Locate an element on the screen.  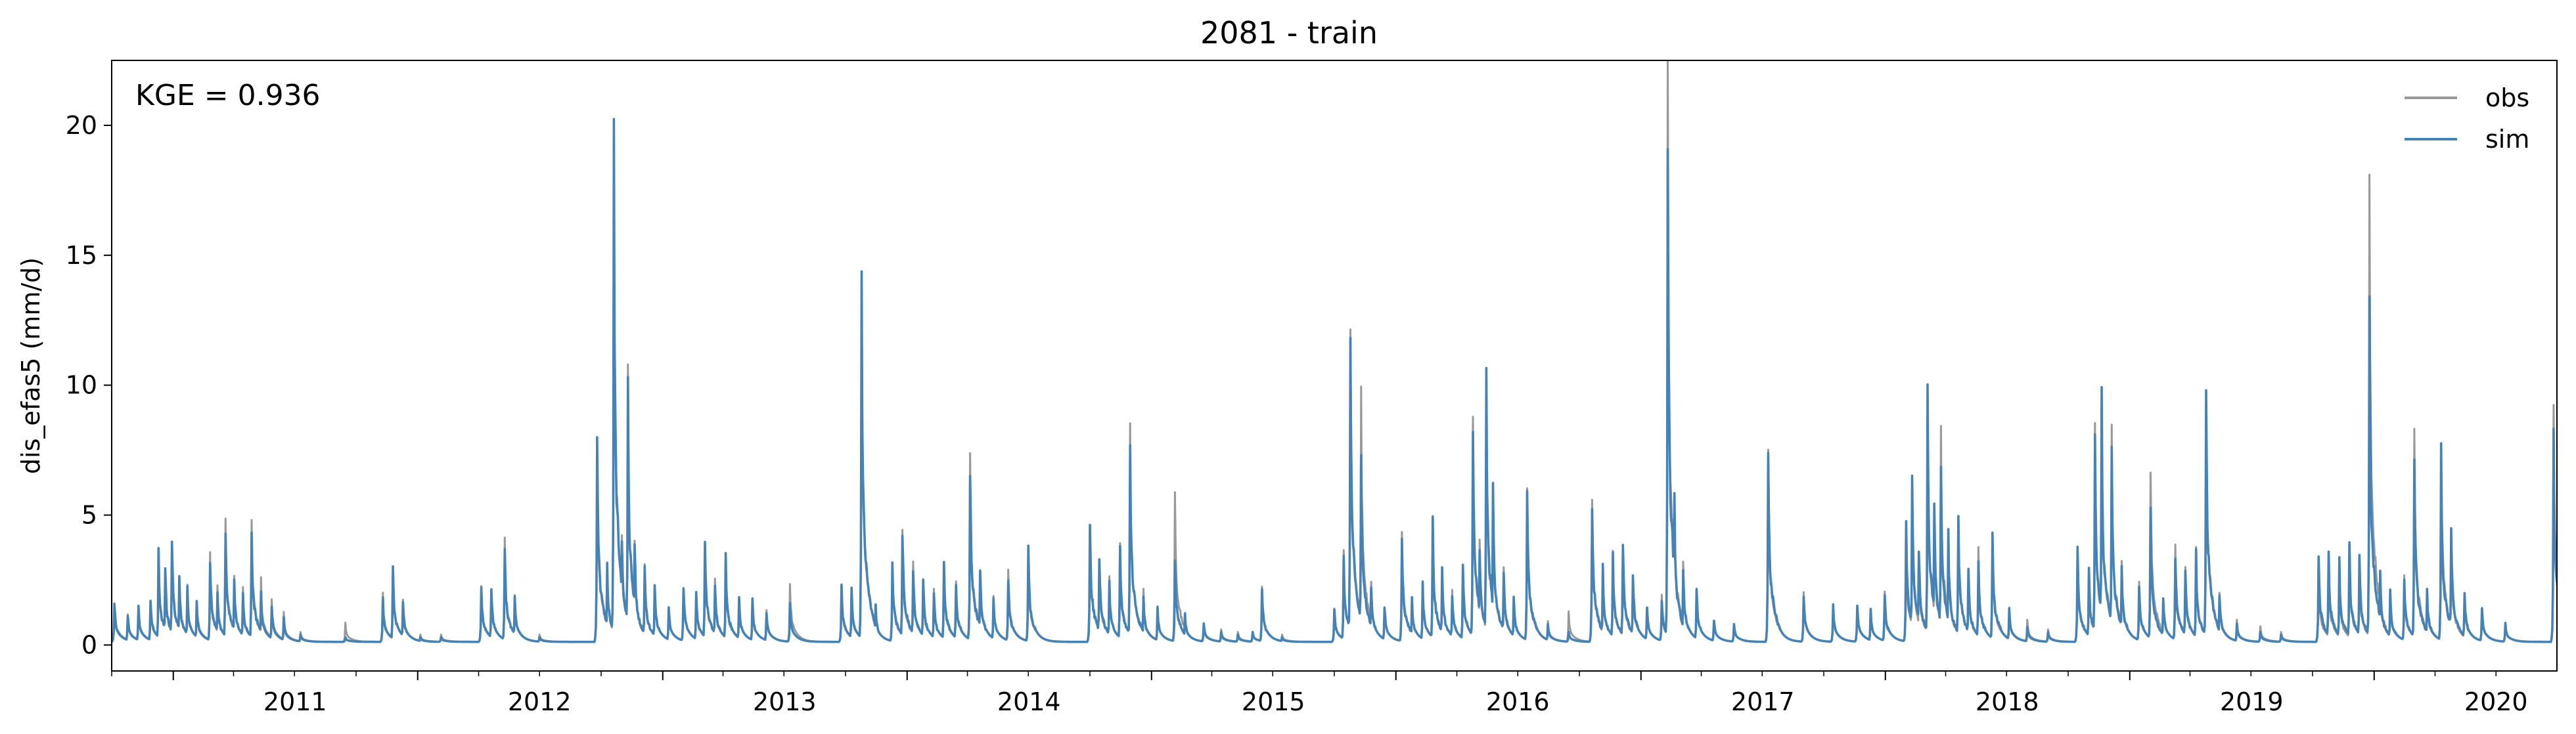
legend: obs sim is located at coordinates (2467, 118).